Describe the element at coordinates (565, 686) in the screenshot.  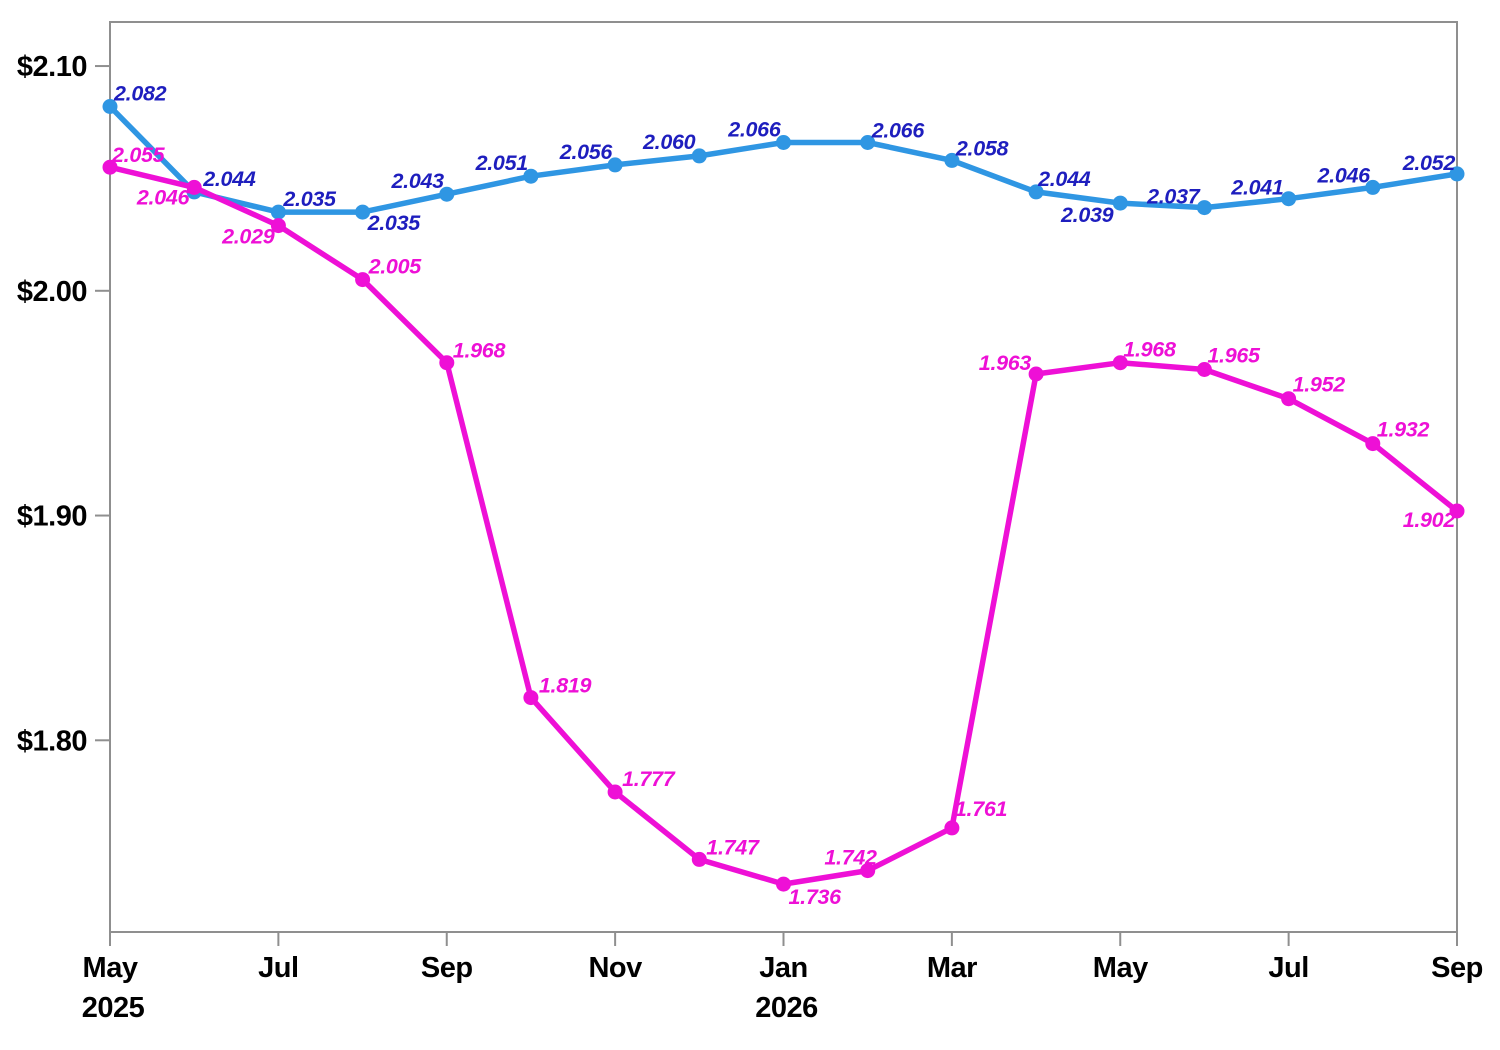
I see `magenta-series-data-label: 1.819` at that location.